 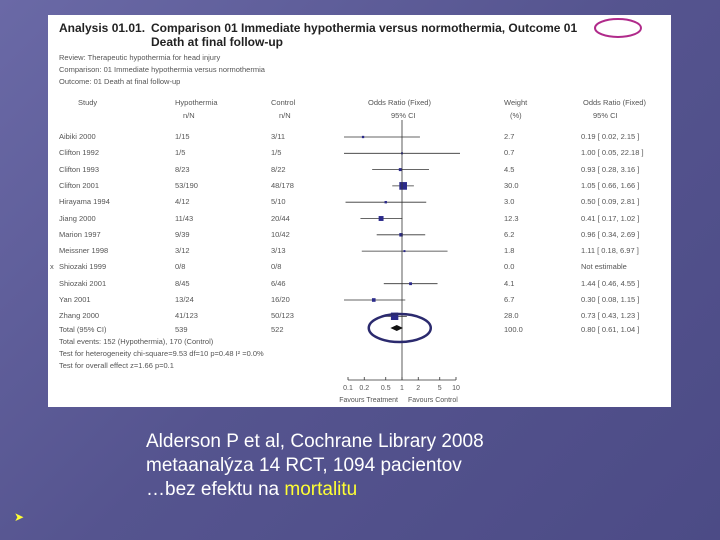 I want to click on study-treatment: 1/5, so click(x=180, y=153).